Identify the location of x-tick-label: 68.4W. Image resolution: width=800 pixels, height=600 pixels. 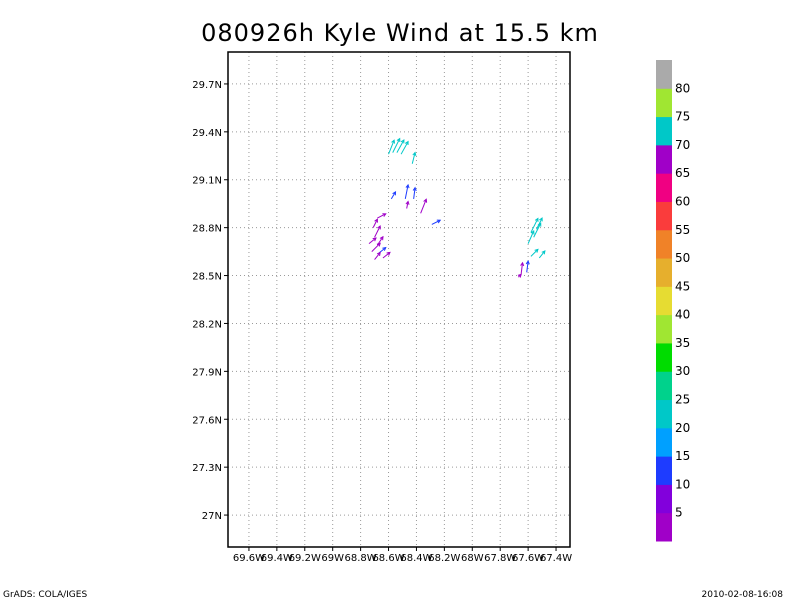
(416, 558).